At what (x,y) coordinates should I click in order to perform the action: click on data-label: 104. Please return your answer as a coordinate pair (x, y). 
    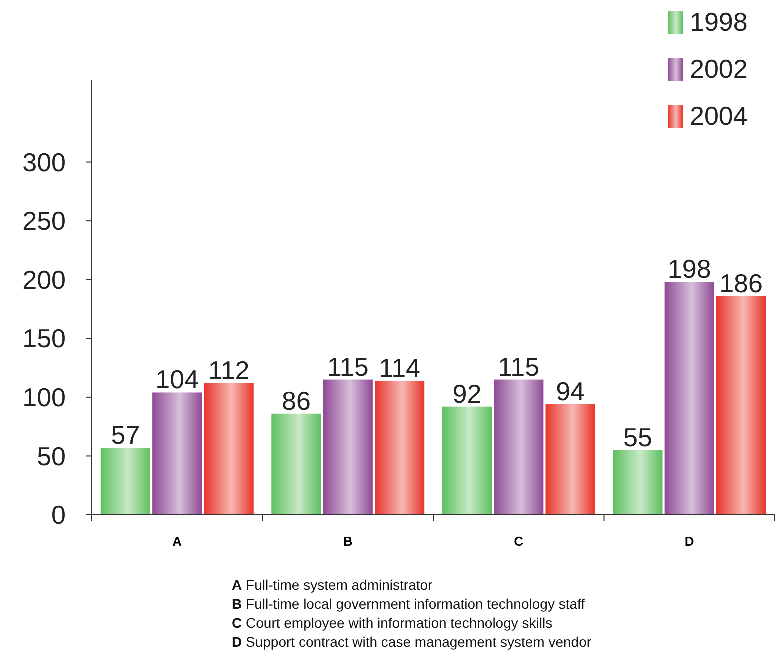
    Looking at the image, I should click on (178, 379).